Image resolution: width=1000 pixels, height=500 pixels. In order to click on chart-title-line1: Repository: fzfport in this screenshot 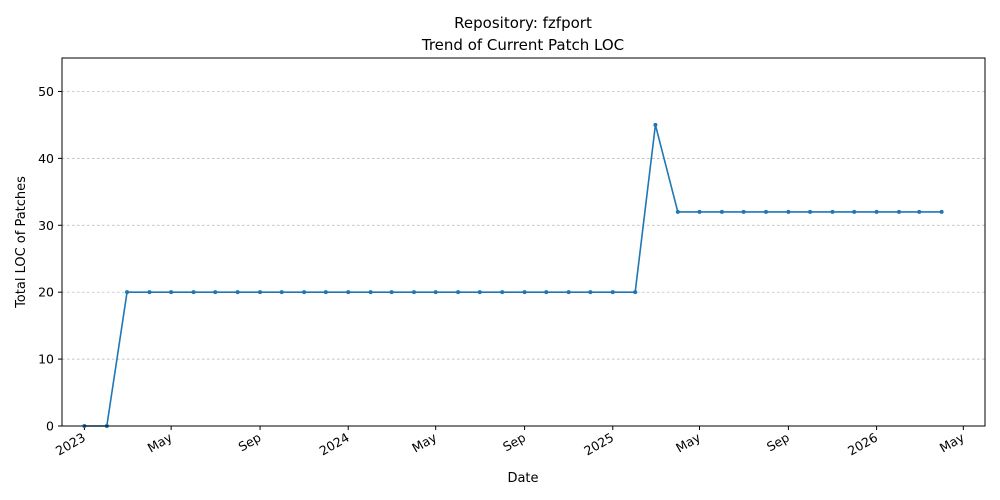, I will do `click(523, 23)`.